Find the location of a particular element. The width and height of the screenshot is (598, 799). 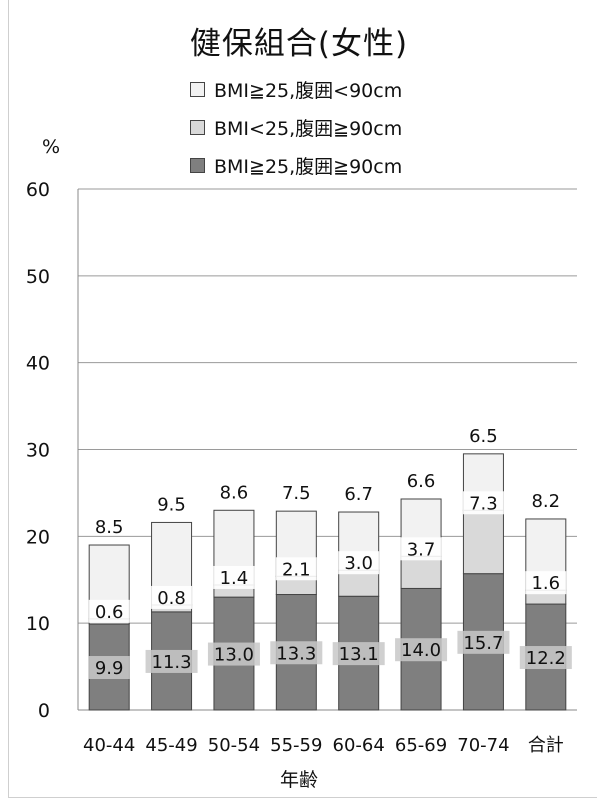

x-tick-label: 合計 is located at coordinates (546, 745).